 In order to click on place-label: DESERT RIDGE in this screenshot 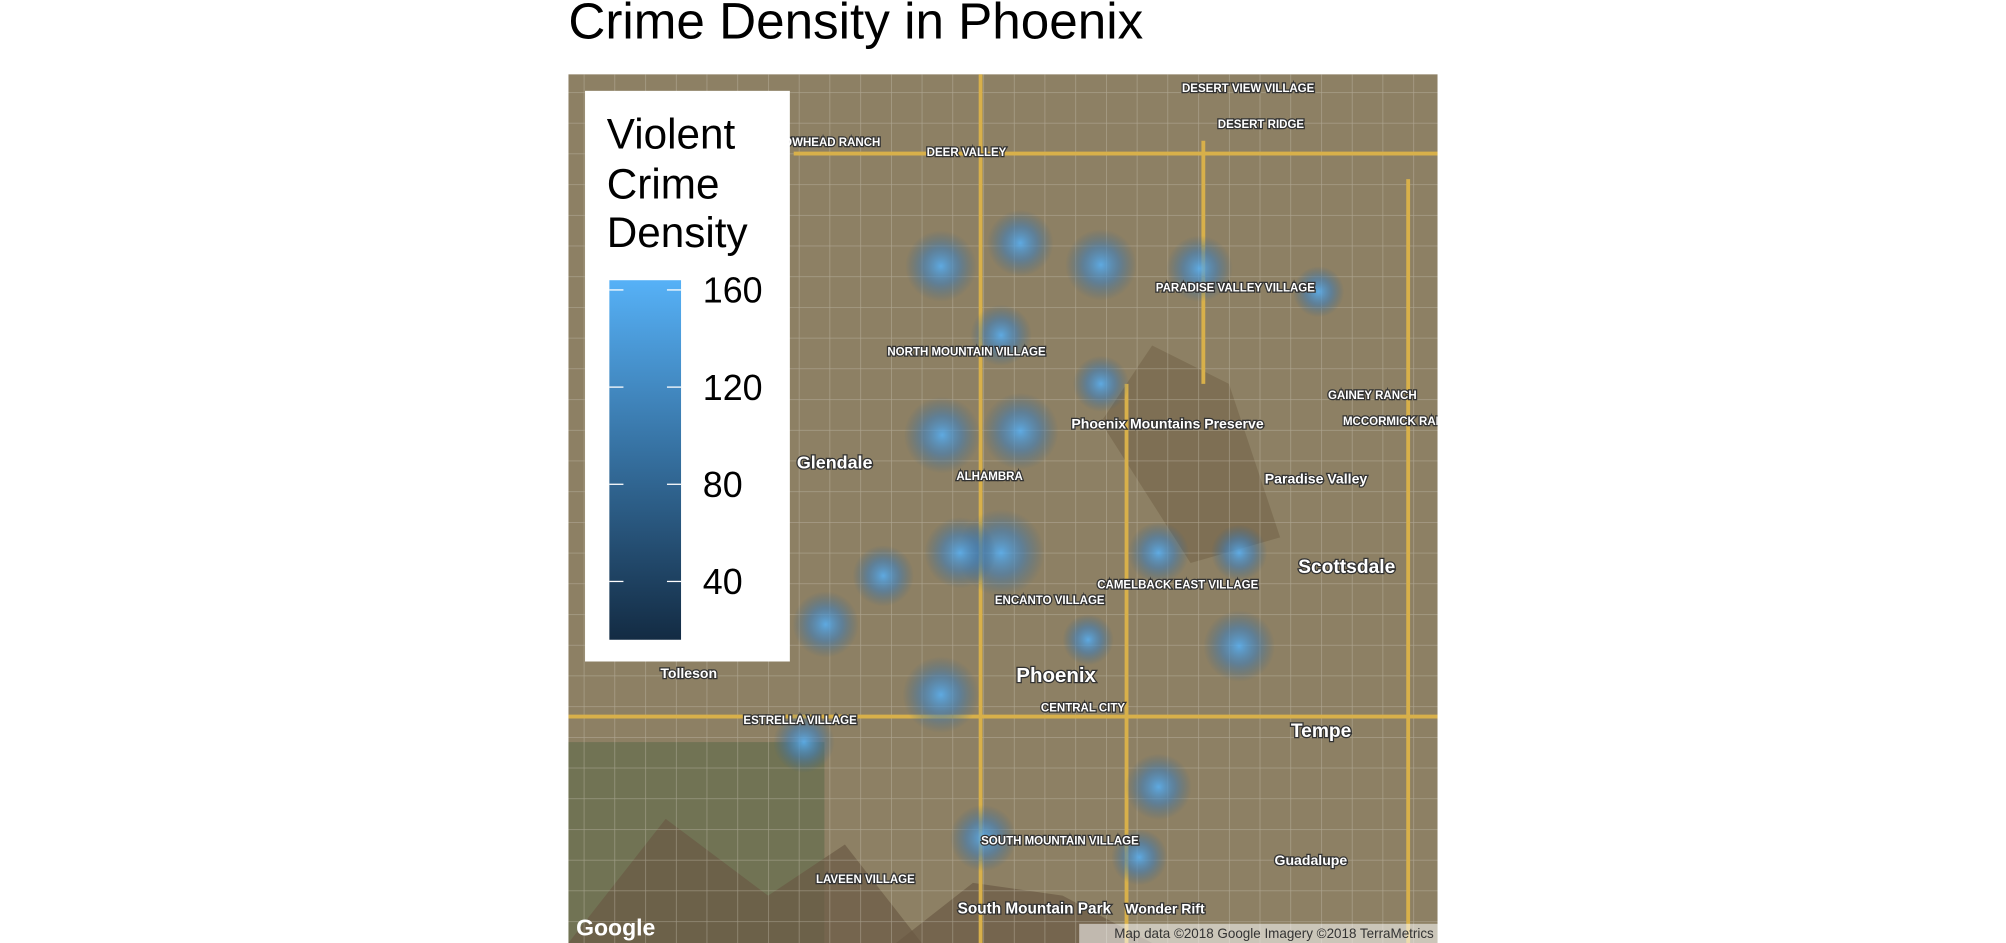, I will do `click(1261, 125)`.